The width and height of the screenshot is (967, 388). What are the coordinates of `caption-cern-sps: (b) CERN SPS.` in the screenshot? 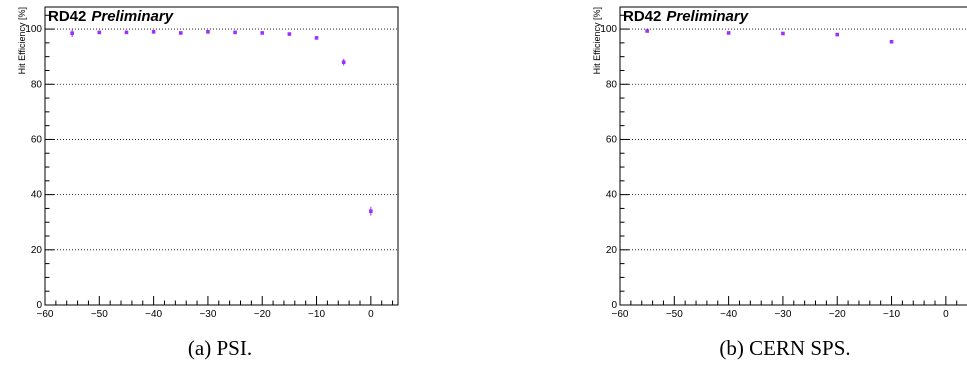 It's located at (785, 348).